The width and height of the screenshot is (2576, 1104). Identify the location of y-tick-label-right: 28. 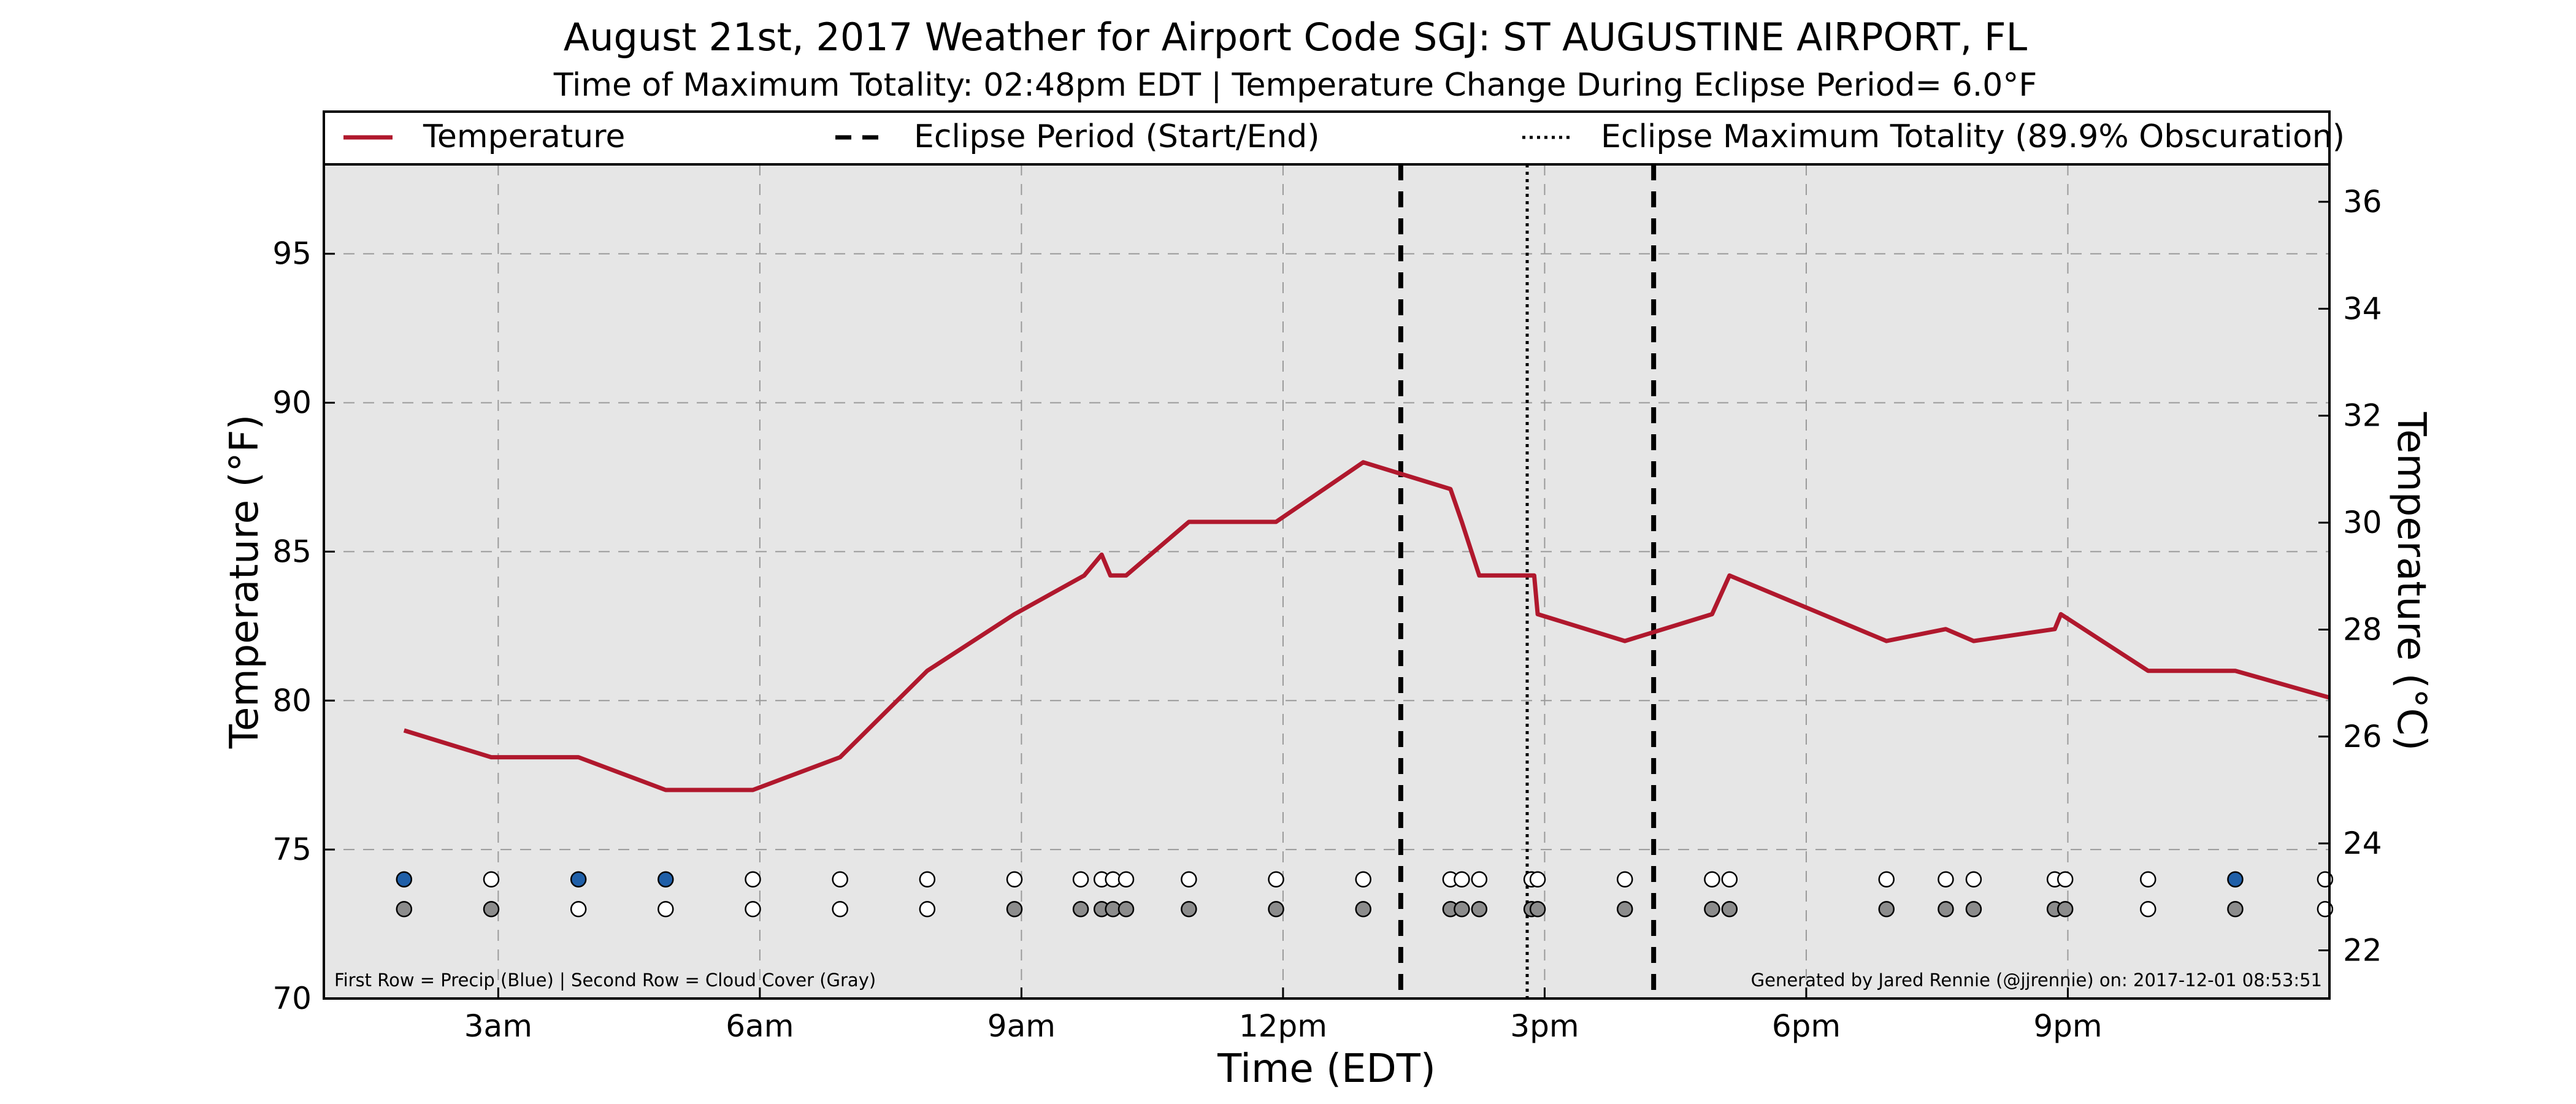
(2362, 629).